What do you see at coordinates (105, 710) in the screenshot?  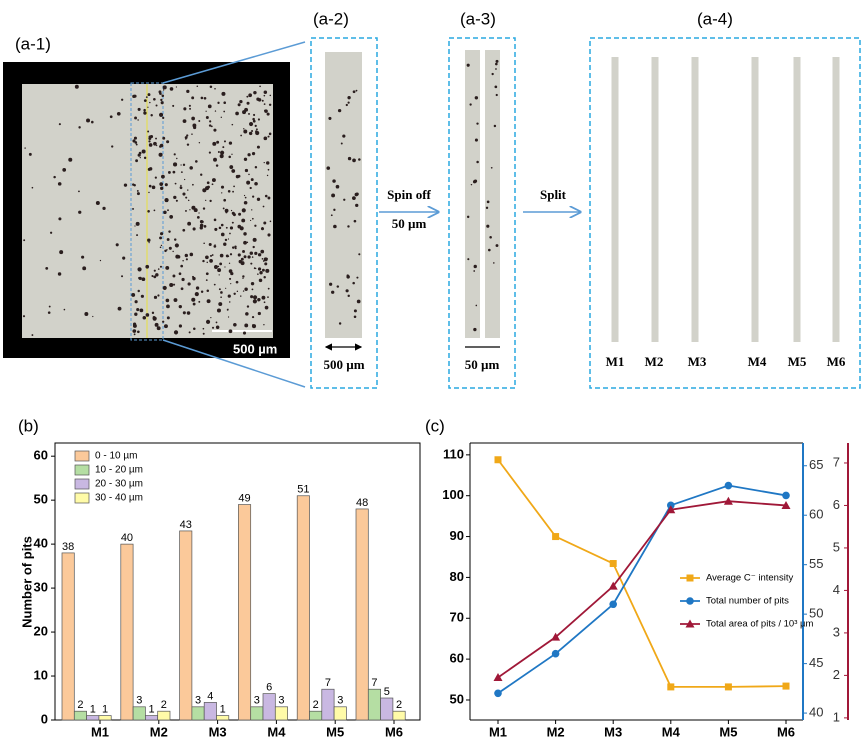 I see `bar-value-label: 1` at bounding box center [105, 710].